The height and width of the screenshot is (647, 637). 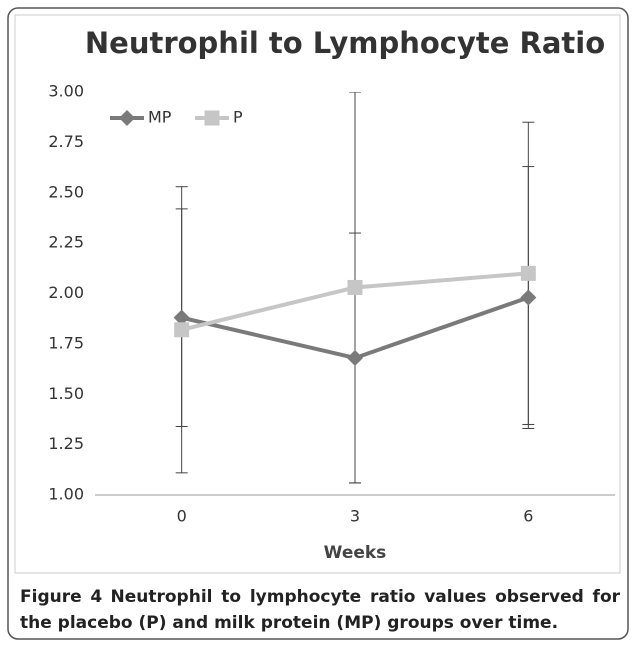 I want to click on y-tick-label: 2.75, so click(x=66, y=141).